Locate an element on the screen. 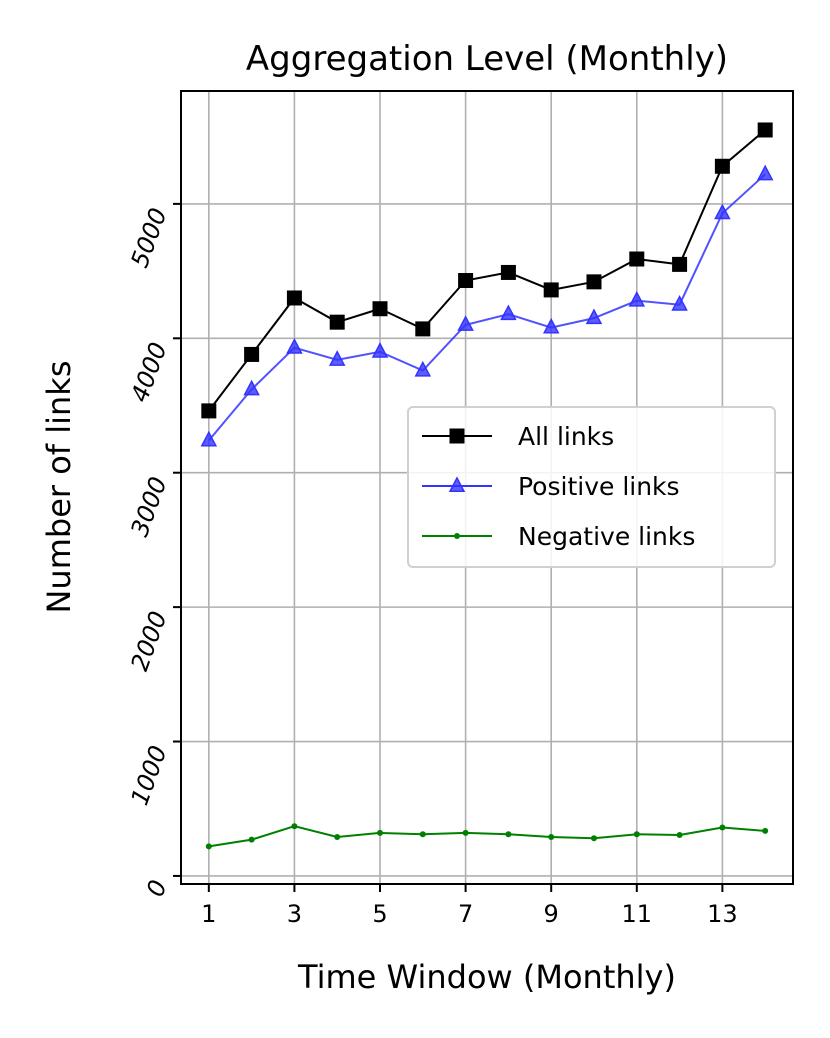 The image size is (830, 1038). legend-box is located at coordinates (591, 487).